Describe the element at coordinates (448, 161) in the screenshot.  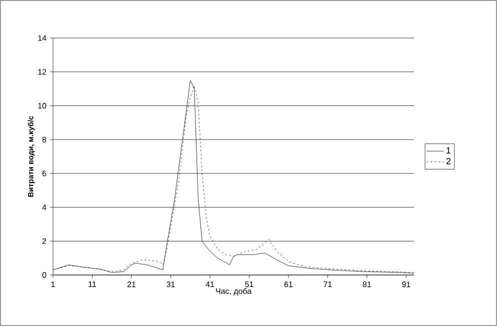
I see `legend-label: 2` at that location.